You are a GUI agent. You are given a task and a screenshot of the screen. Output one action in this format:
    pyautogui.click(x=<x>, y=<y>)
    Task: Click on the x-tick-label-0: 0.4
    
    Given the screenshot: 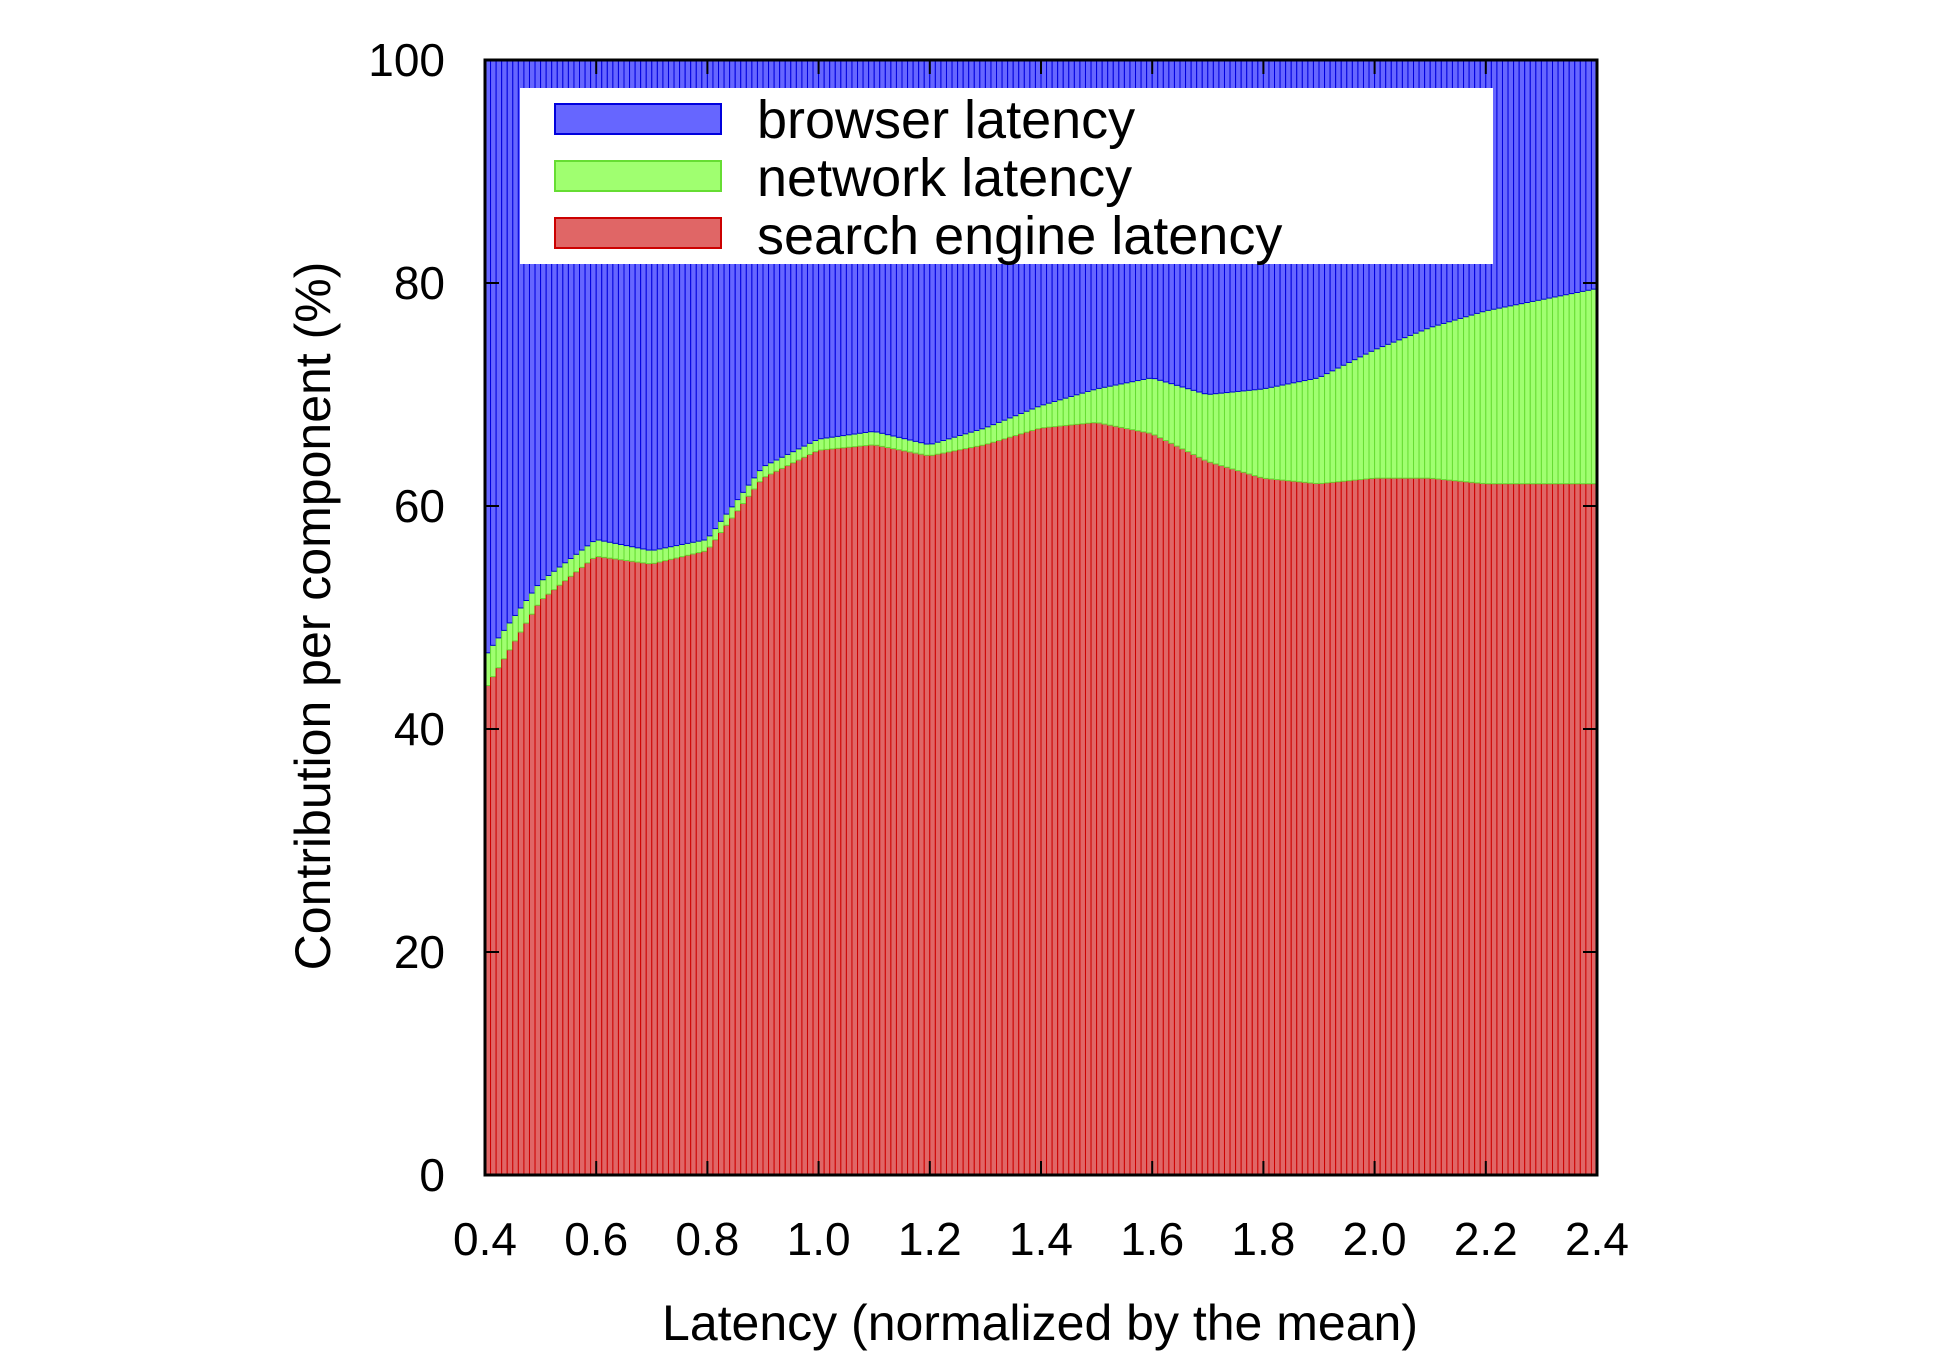 What is the action you would take?
    pyautogui.click(x=485, y=1239)
    